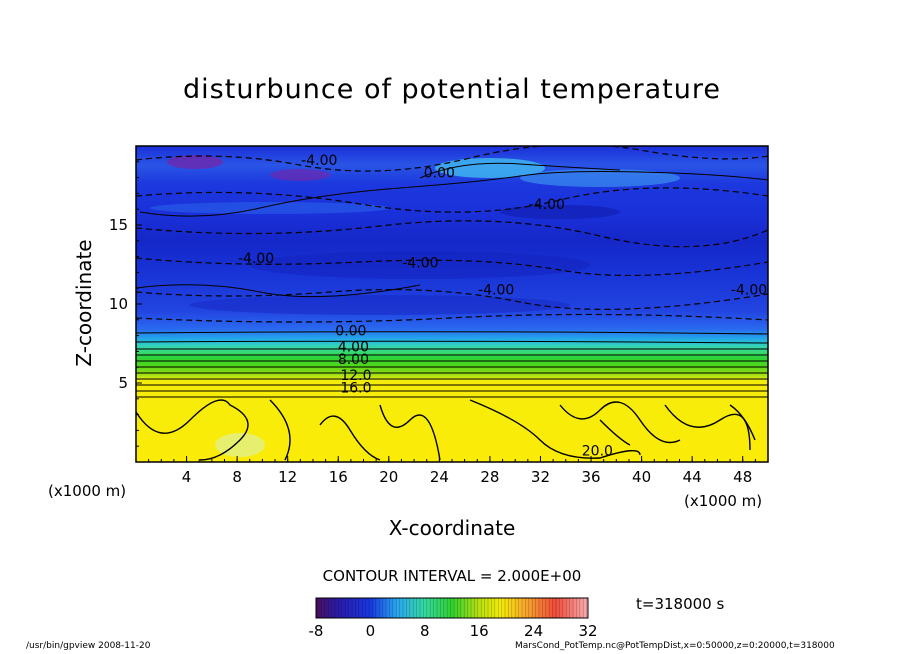  I want to click on stratified-contours, so click(452, 364).